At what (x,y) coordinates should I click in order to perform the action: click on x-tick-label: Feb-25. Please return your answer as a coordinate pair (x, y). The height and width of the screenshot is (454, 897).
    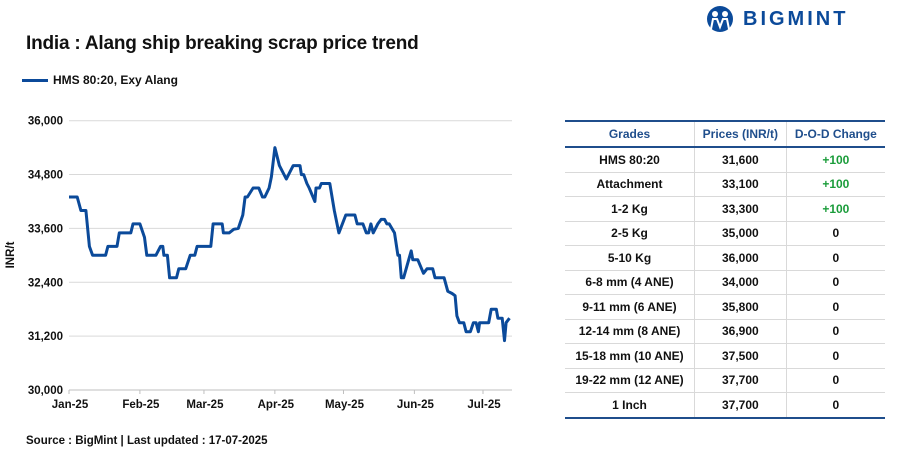
    Looking at the image, I should click on (141, 405).